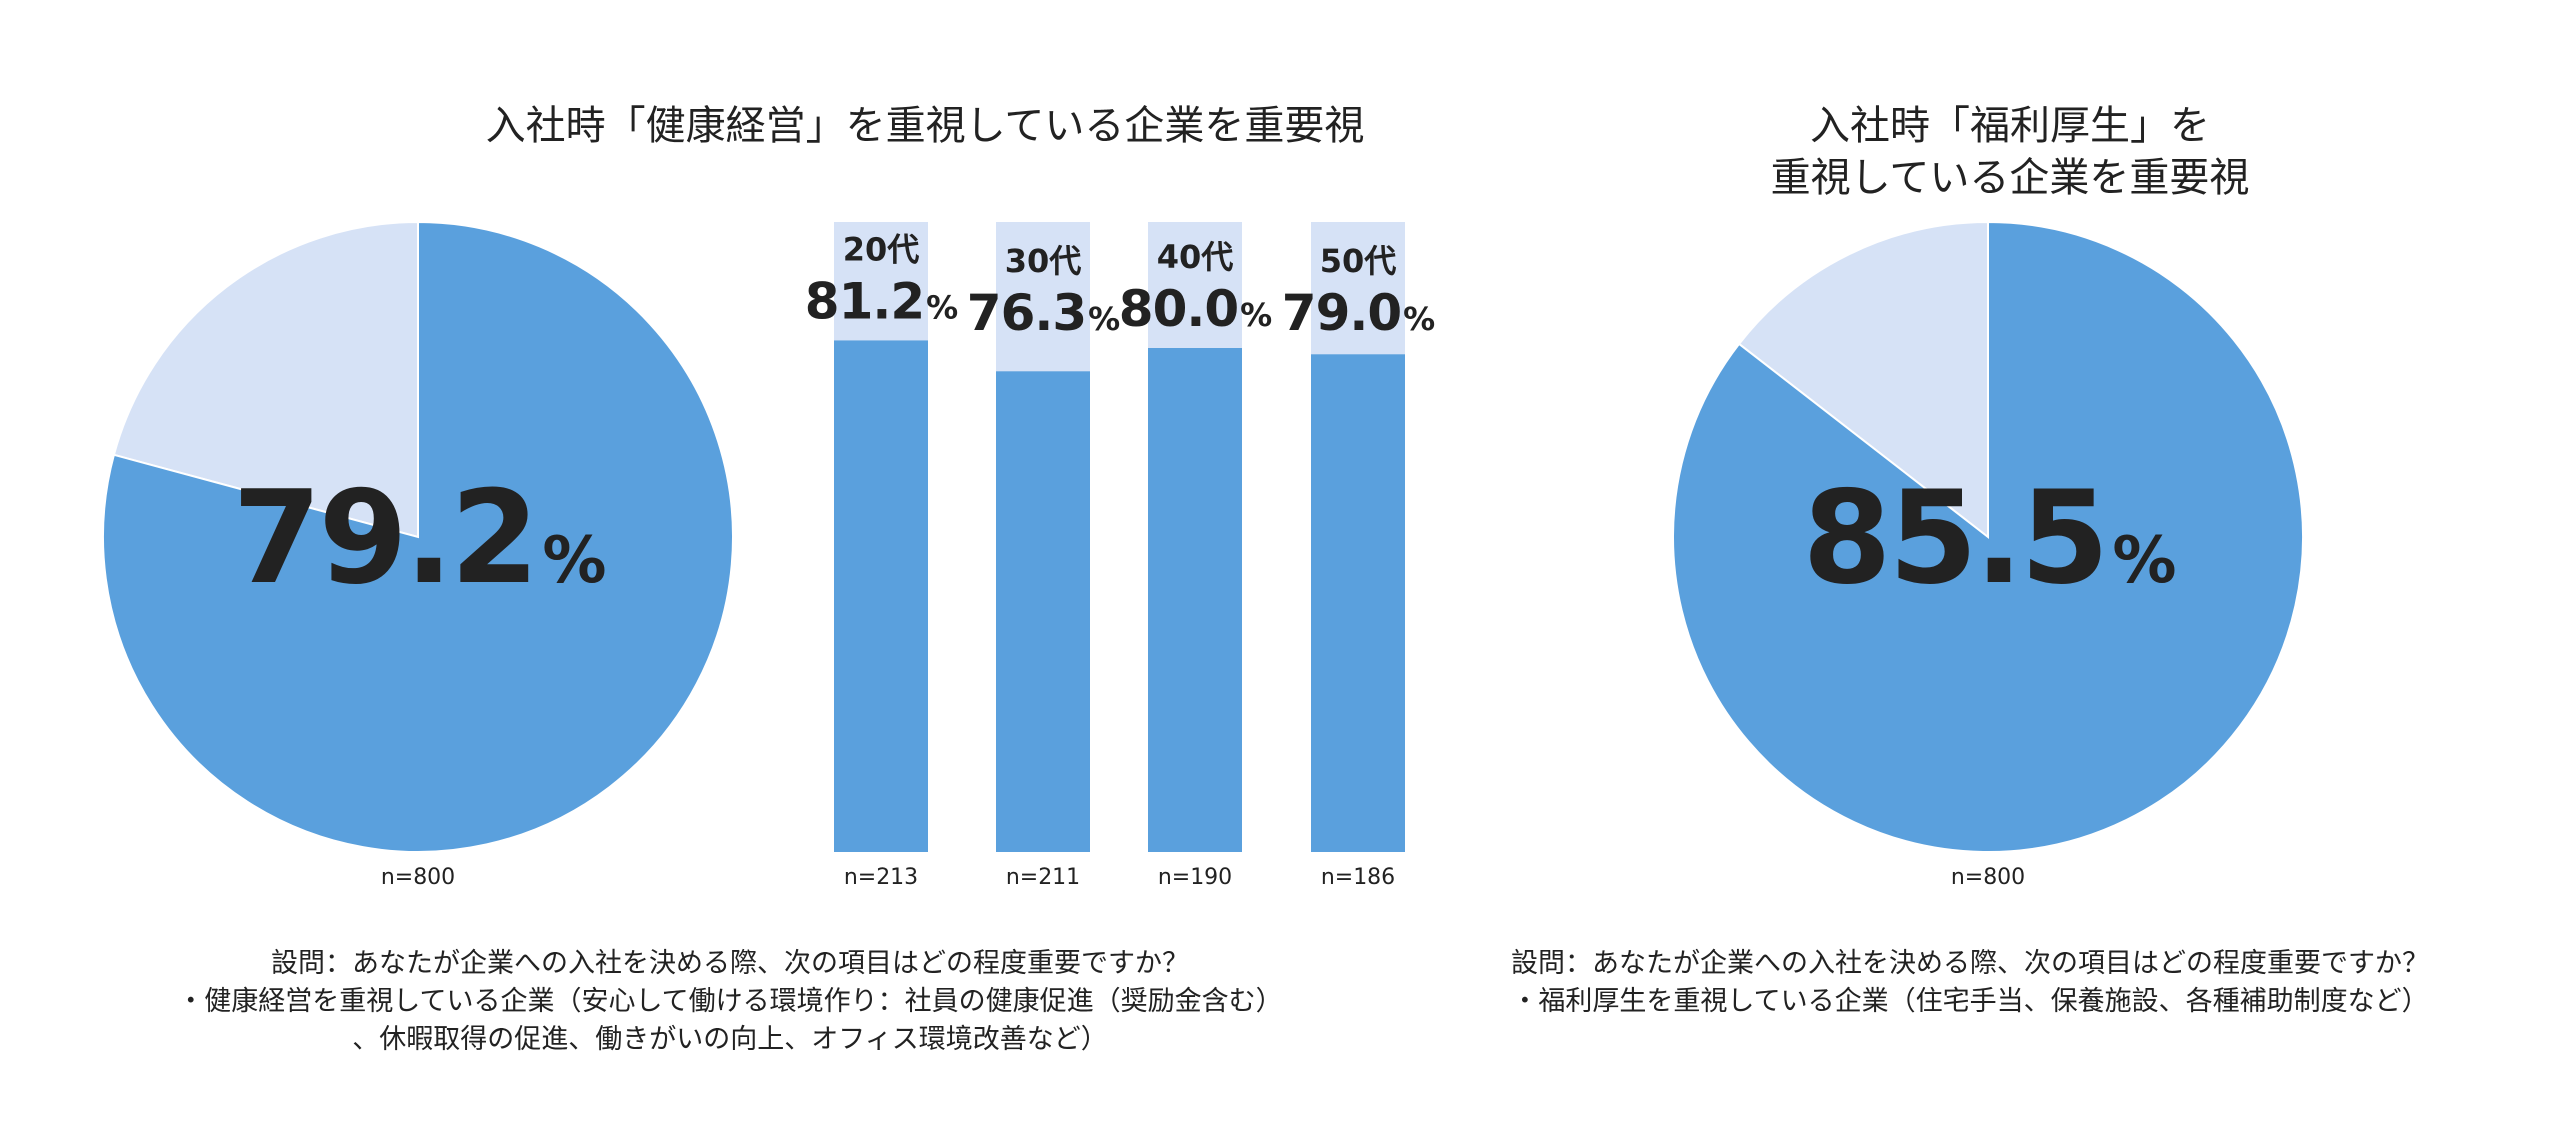 The height and width of the screenshot is (1138, 2564). What do you see at coordinates (1358, 313) in the screenshot?
I see `bar-value-label: 79.0%` at bounding box center [1358, 313].